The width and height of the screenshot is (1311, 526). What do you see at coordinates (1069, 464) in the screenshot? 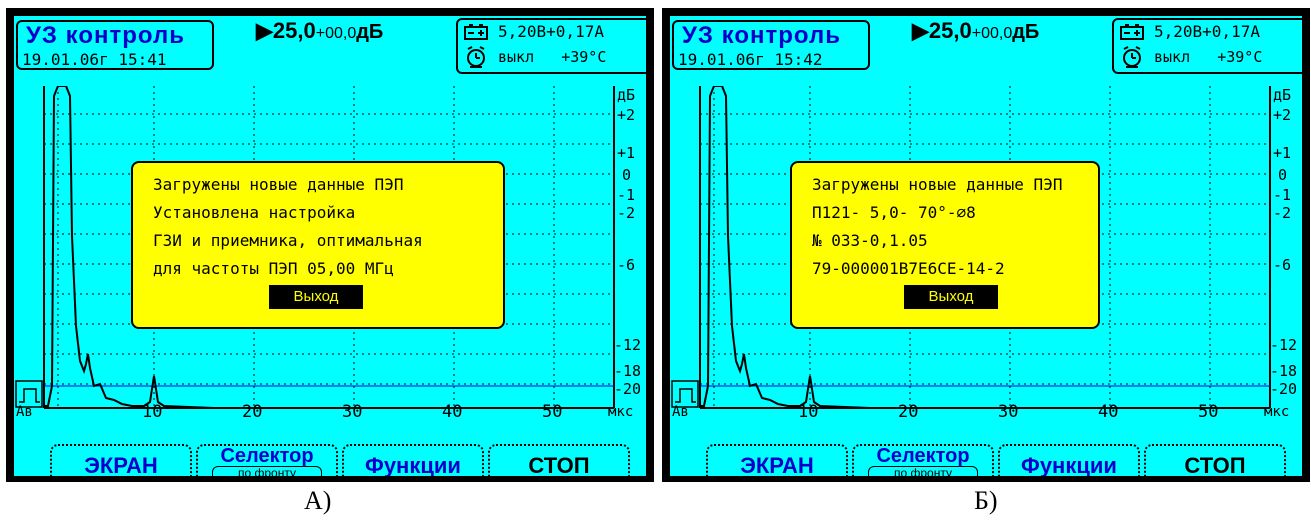
I see `softkey-label: Функции` at bounding box center [1069, 464].